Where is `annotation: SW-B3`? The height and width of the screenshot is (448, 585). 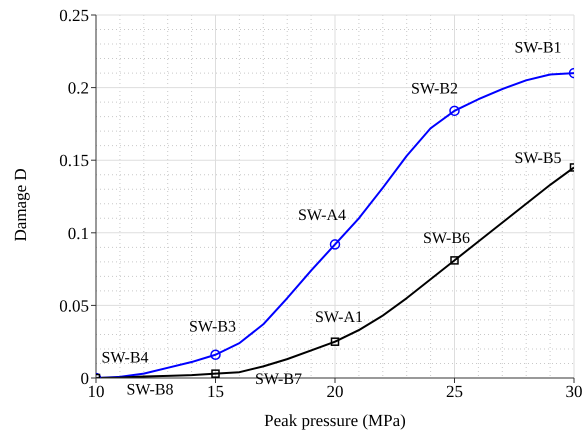 annotation: SW-B3 is located at coordinates (212, 327).